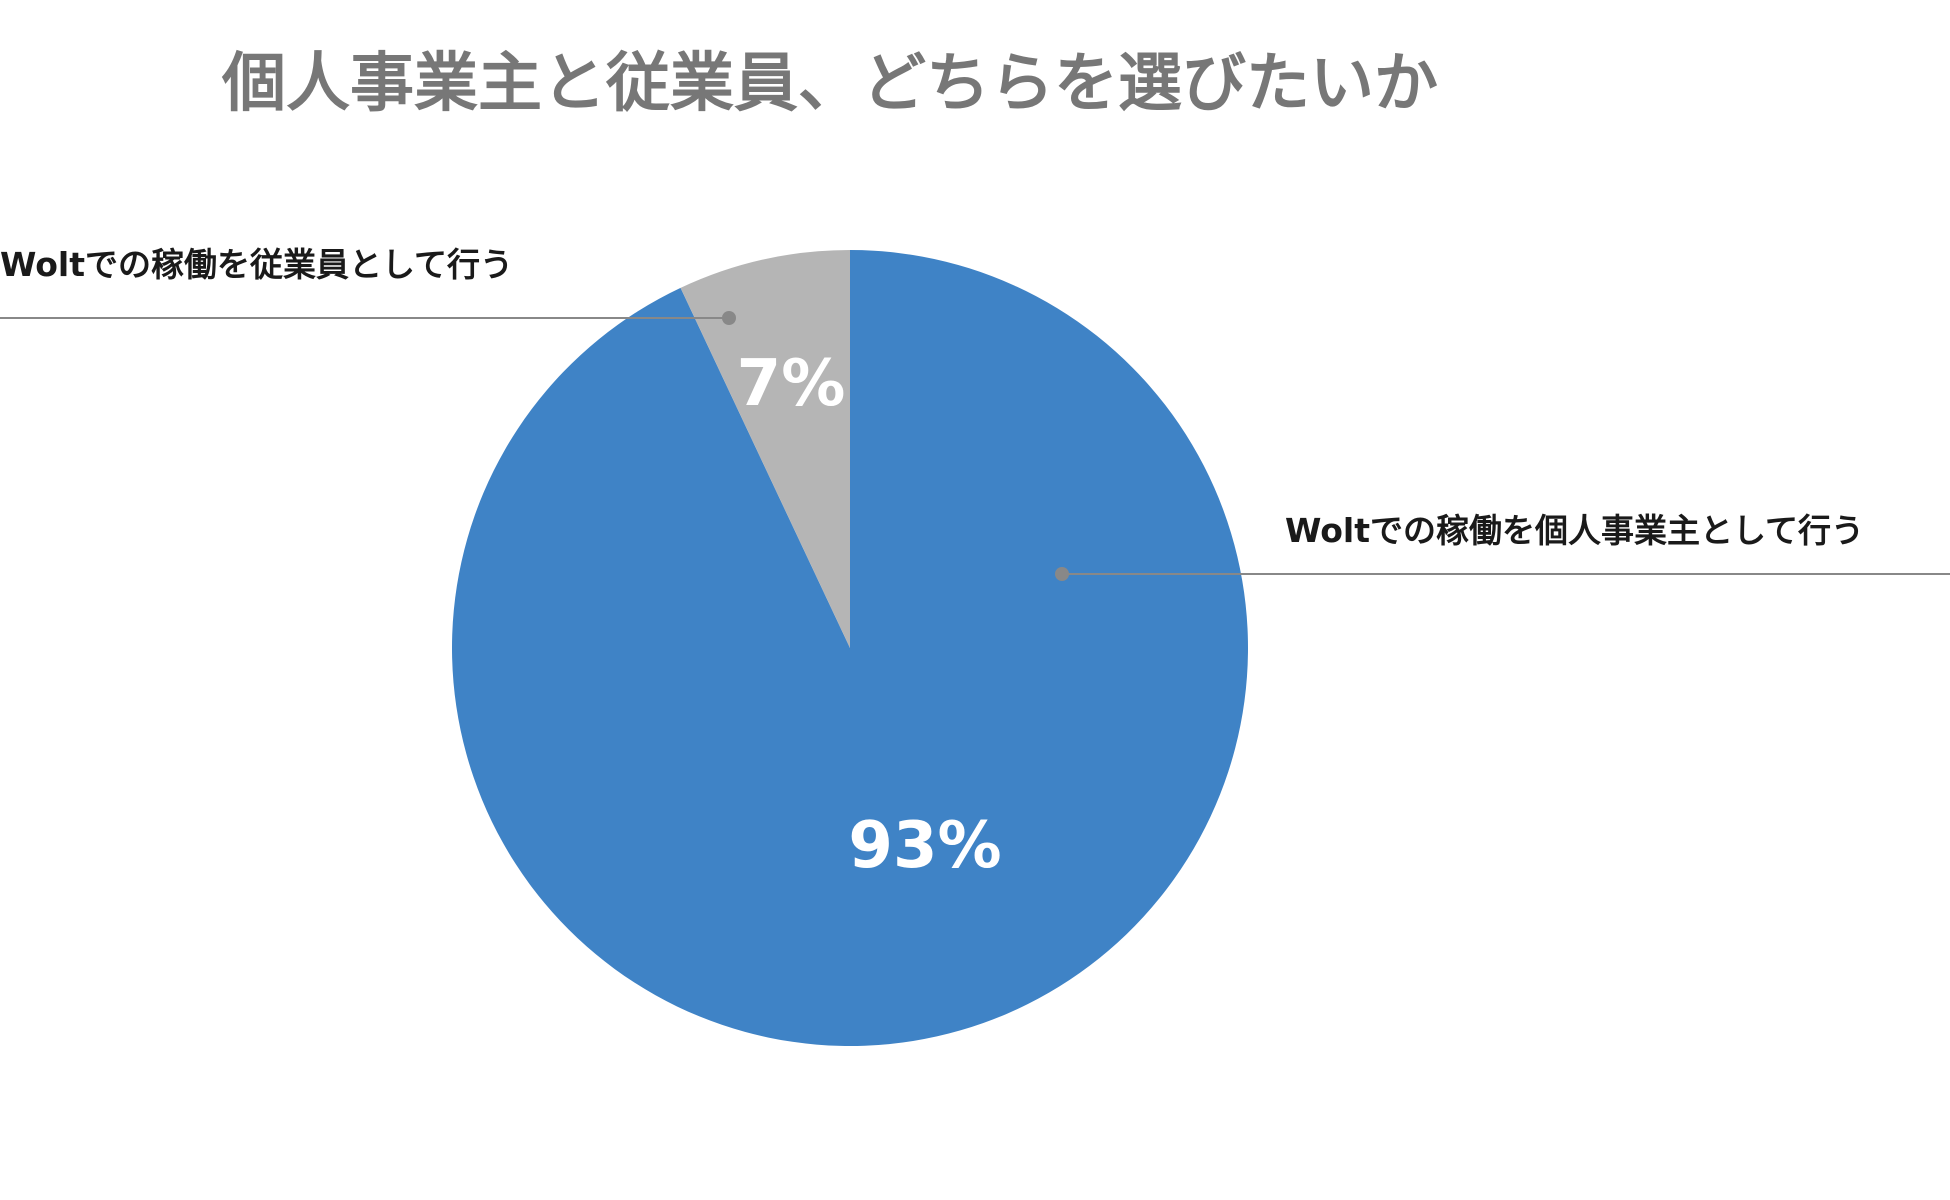  Describe the element at coordinates (829, 84) in the screenshot. I see `chart-title: 個人事業主と従業員、どちらを選びたいか` at that location.